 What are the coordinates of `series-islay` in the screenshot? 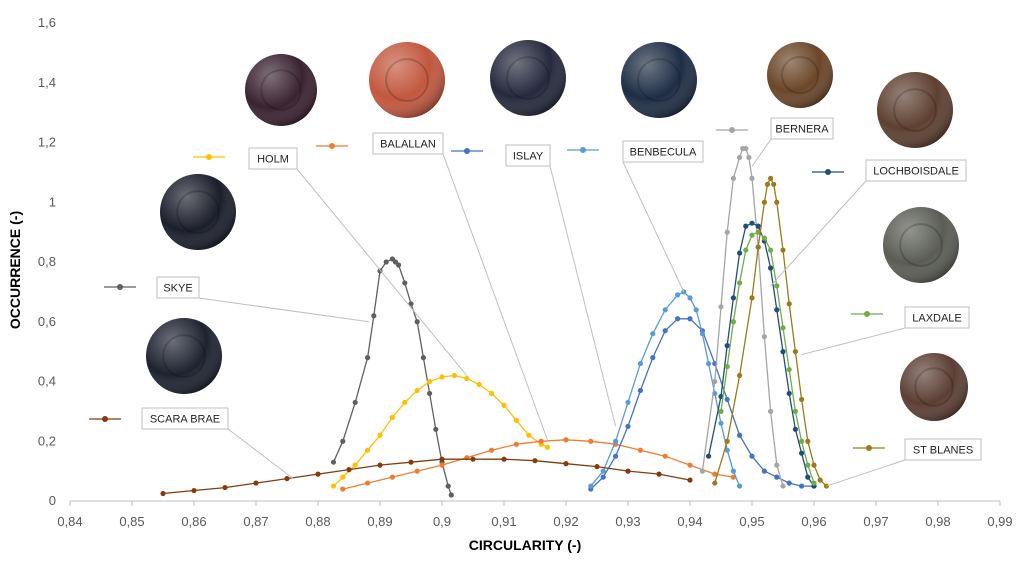 It's located at (702, 404).